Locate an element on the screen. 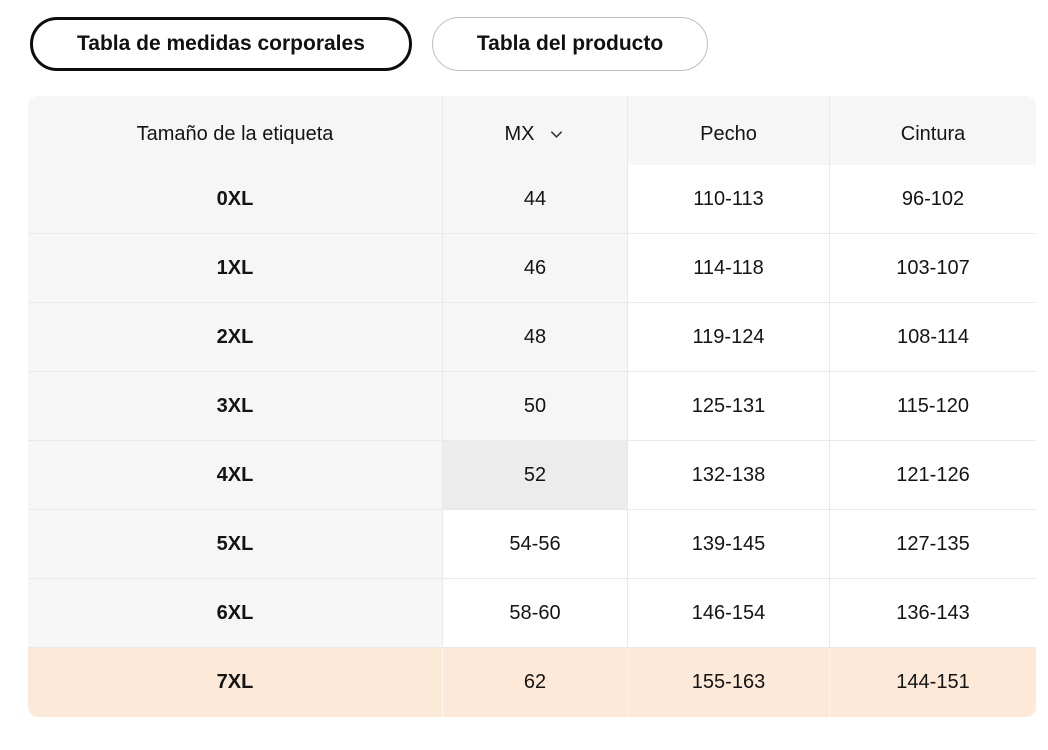 Image resolution: width=1048 pixels, height=750 pixels. cell-value: 1XL is located at coordinates (235, 267).